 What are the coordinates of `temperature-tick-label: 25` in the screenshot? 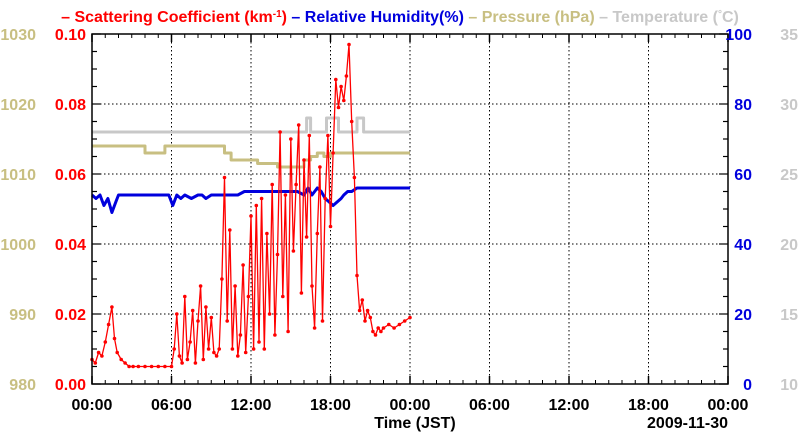 It's located at (789, 175).